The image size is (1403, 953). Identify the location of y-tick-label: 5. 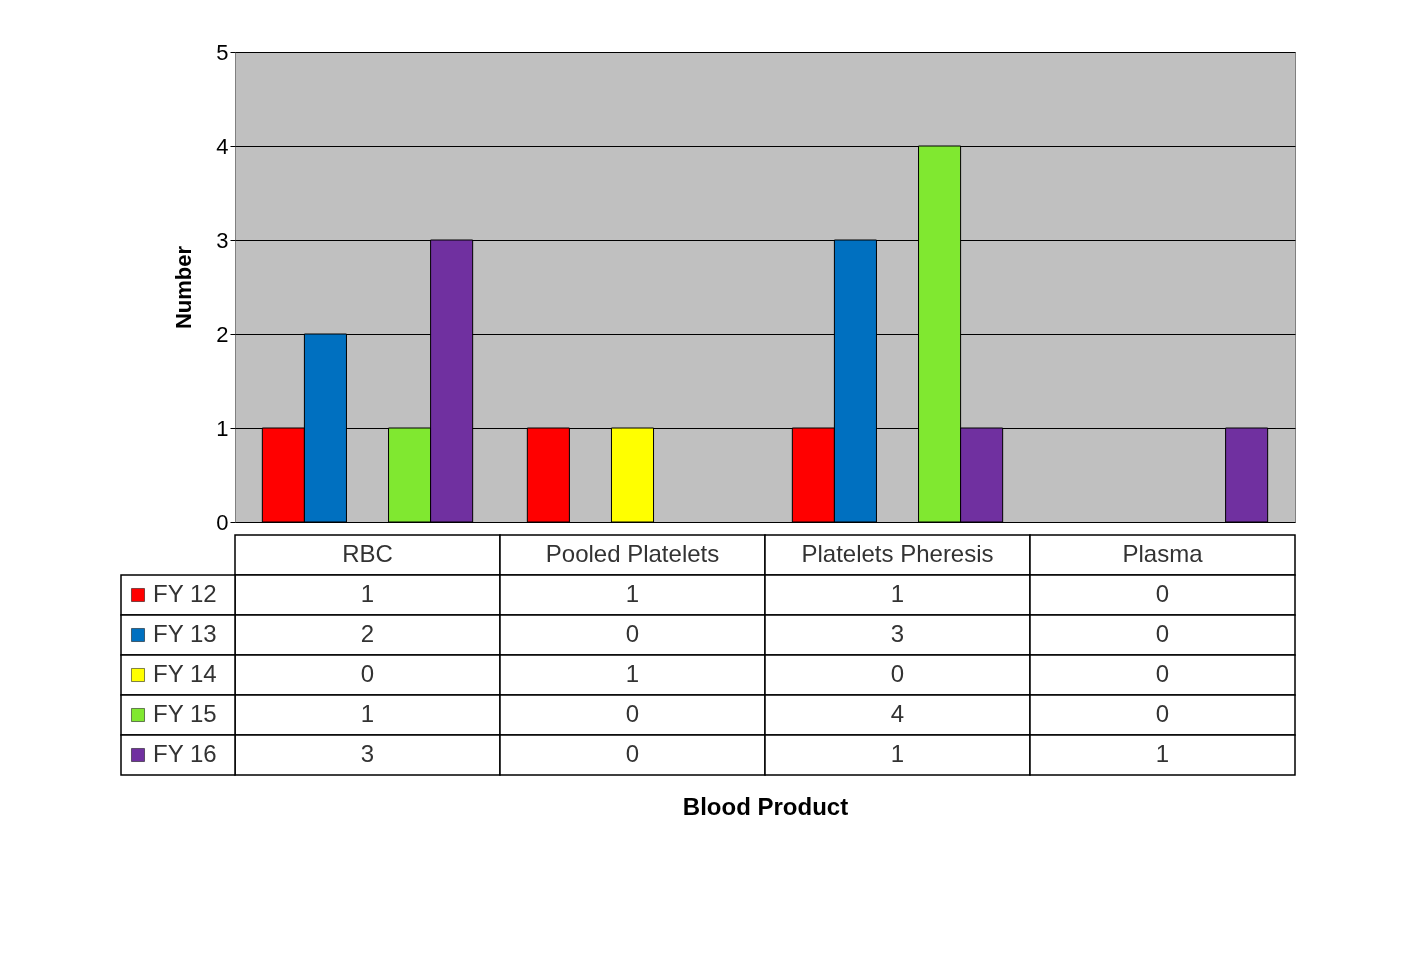
(222, 52).